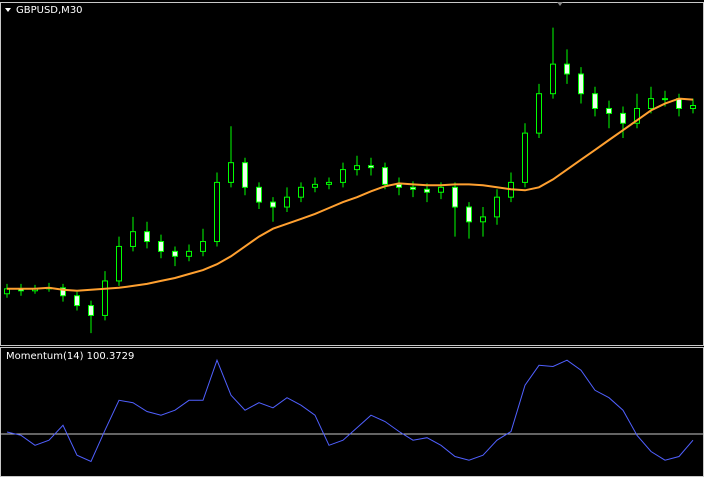 This screenshot has width=704, height=477. I want to click on menu-arrow, so click(8, 10).